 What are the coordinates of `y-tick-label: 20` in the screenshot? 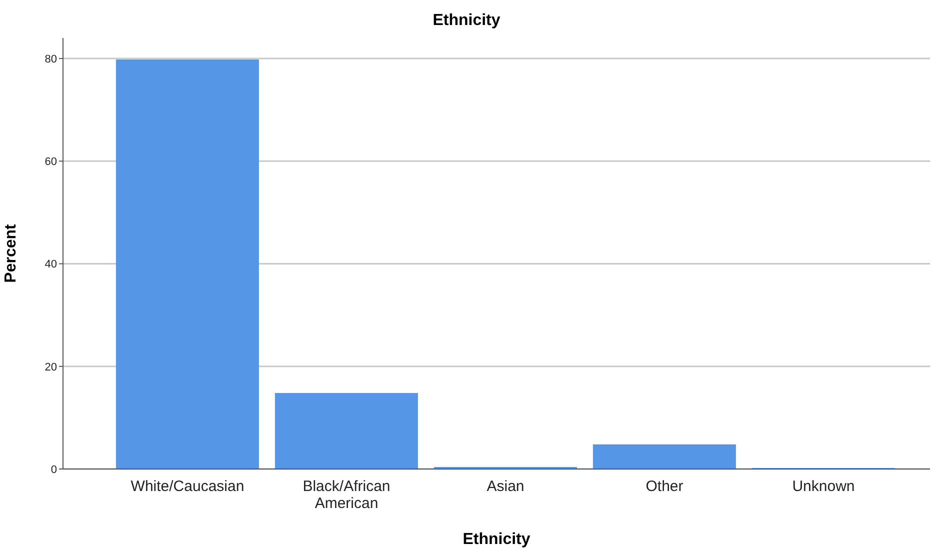 It's located at (50, 367).